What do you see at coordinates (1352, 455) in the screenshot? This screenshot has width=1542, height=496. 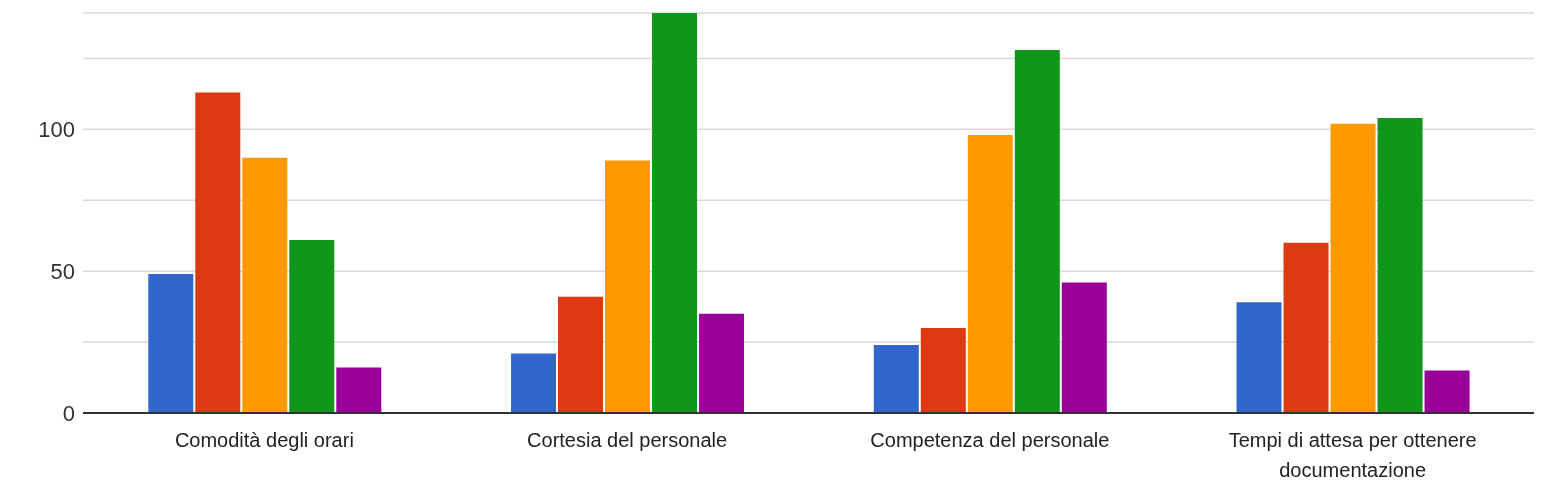 I see `x-tick-label: Tempi di attesa per ottenere documentazione` at bounding box center [1352, 455].